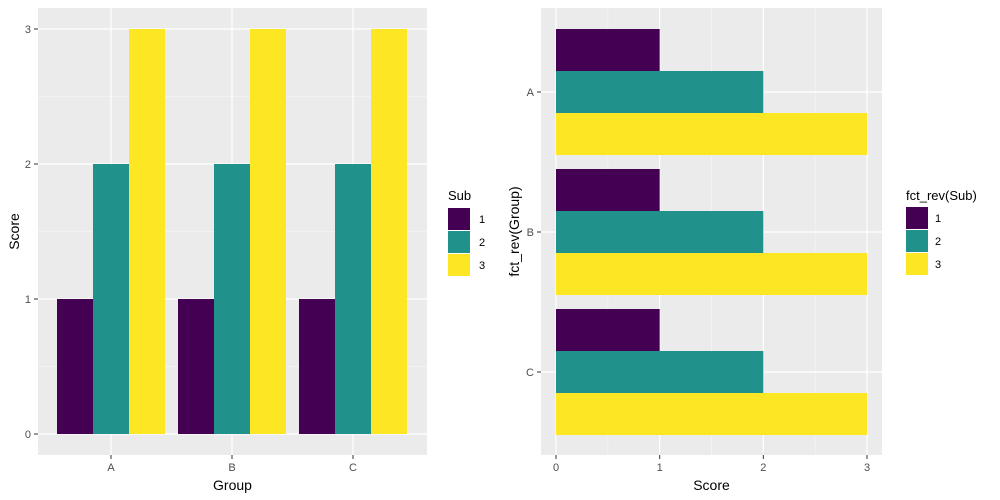 The height and width of the screenshot is (500, 1000). What do you see at coordinates (147, 231) in the screenshot?
I see `bar-left-A-sub3` at bounding box center [147, 231].